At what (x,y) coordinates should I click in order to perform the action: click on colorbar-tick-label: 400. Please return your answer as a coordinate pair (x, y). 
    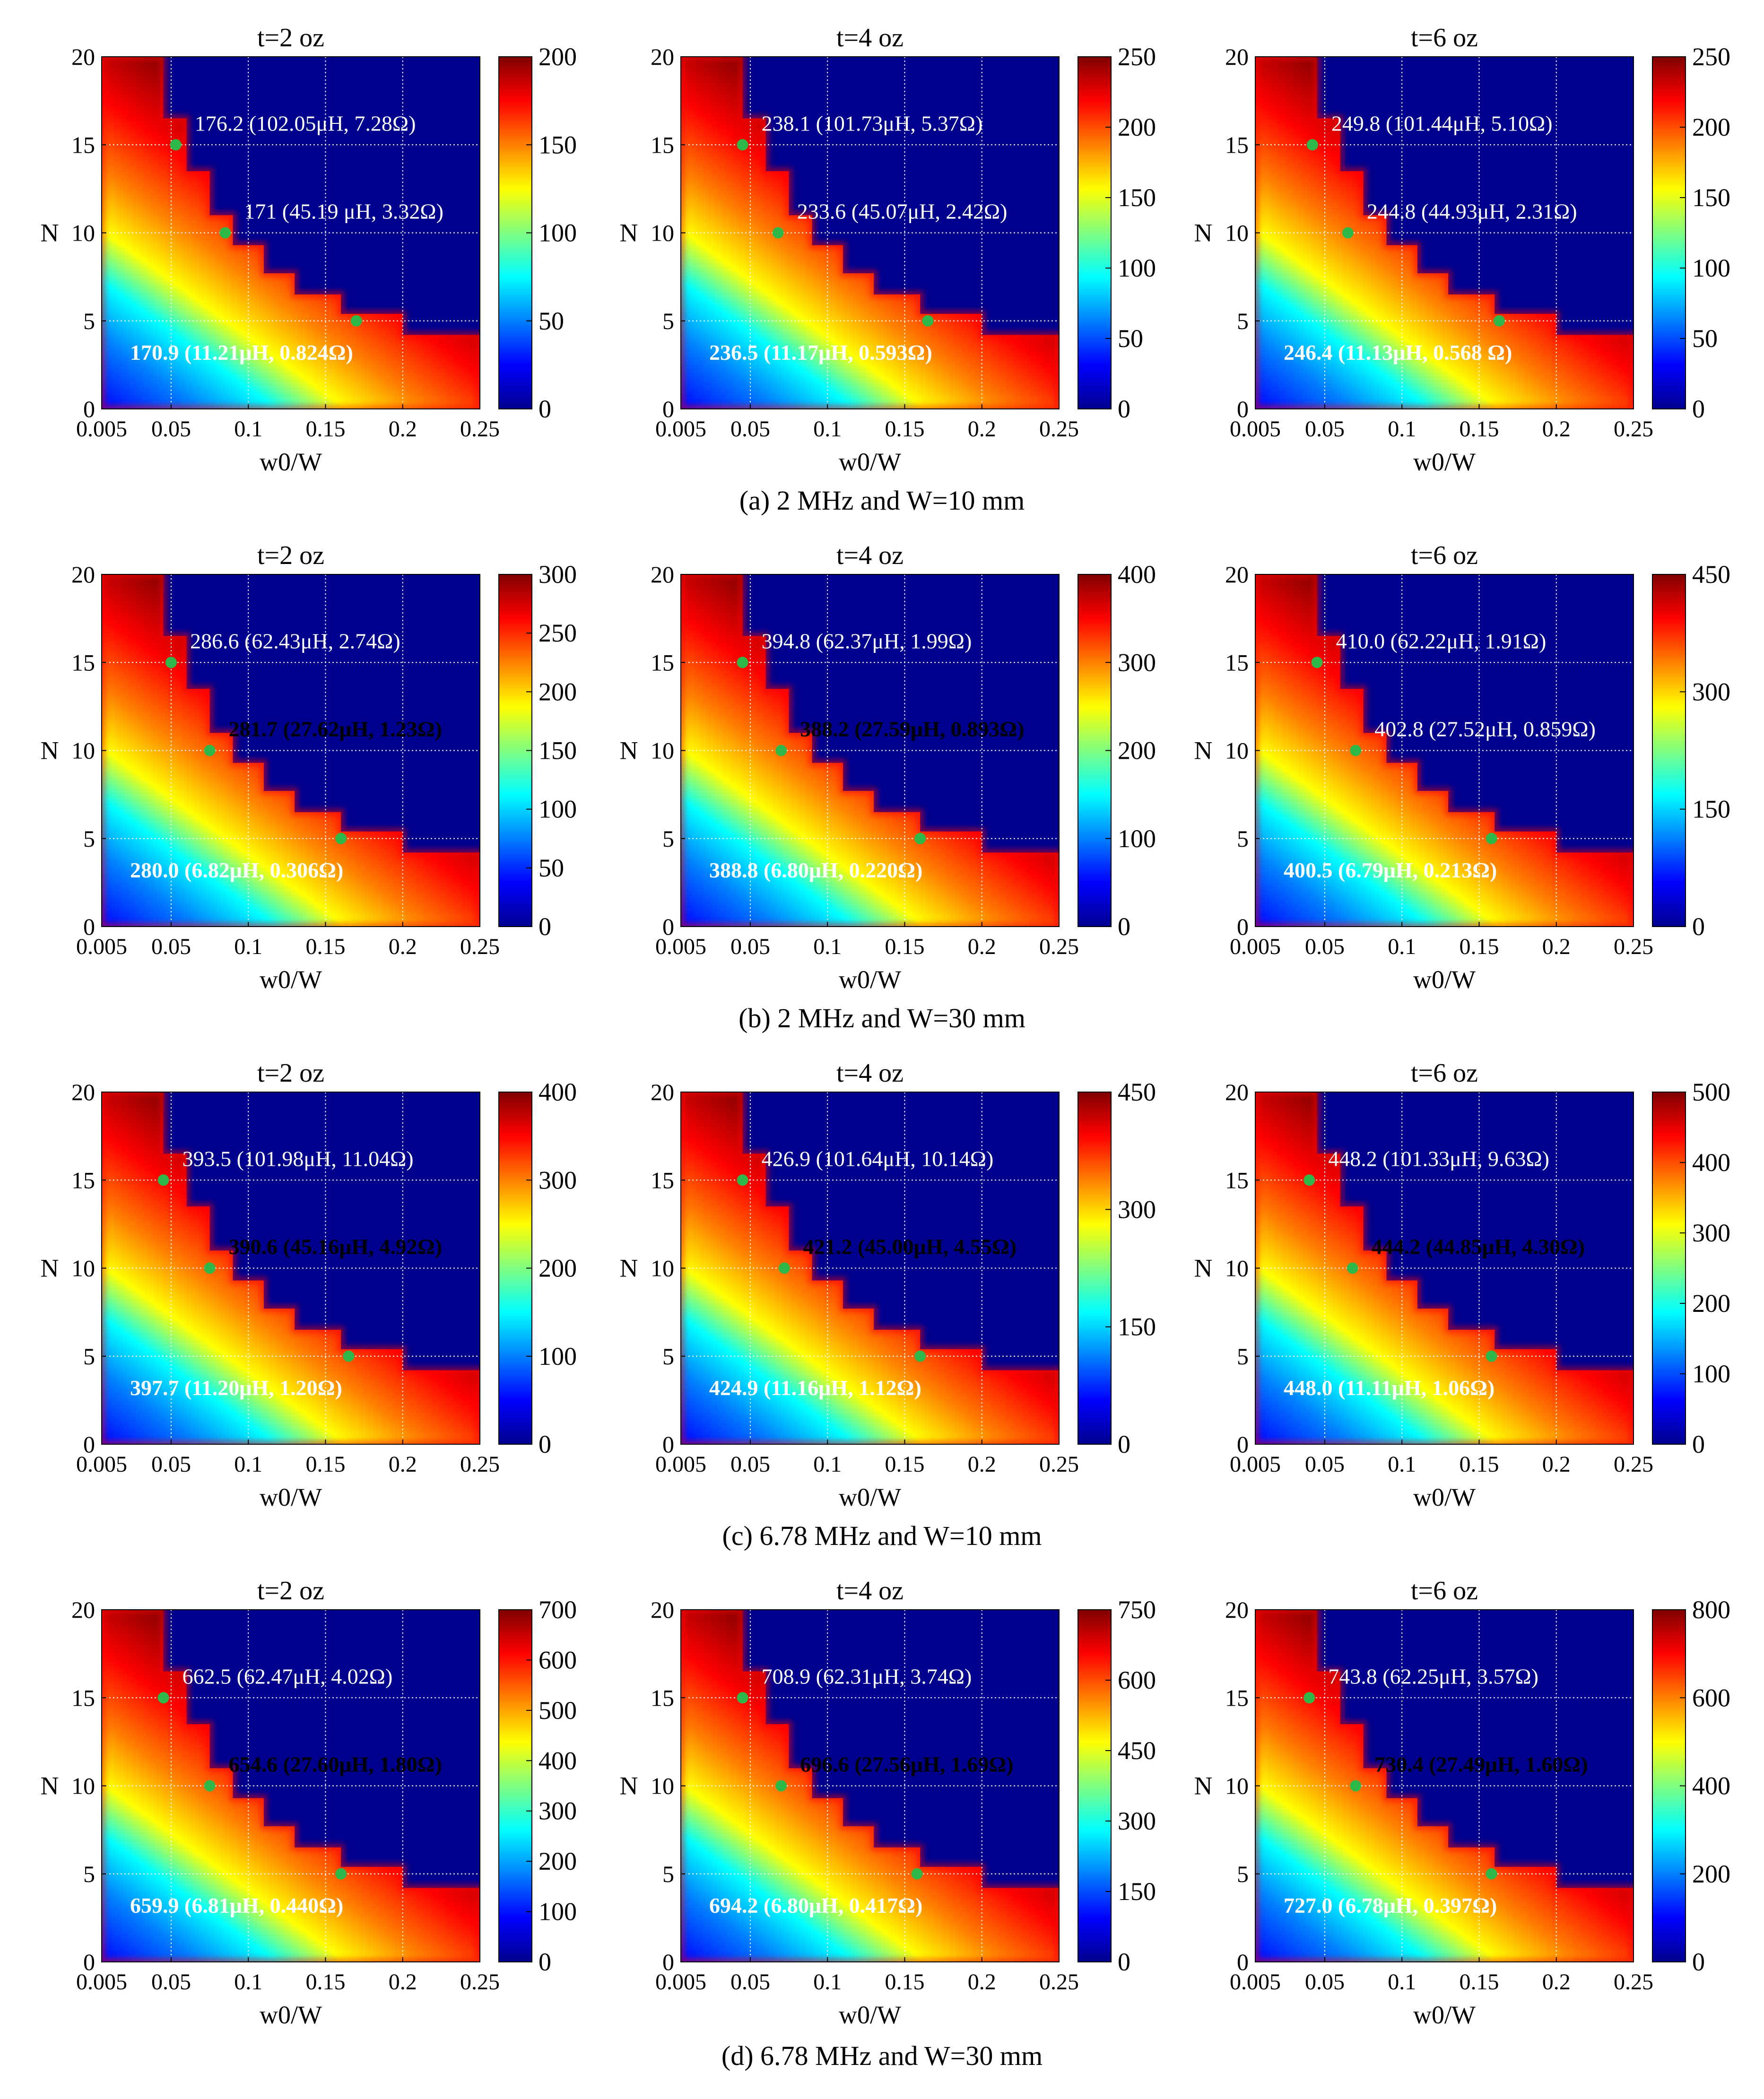
    Looking at the image, I should click on (1711, 1786).